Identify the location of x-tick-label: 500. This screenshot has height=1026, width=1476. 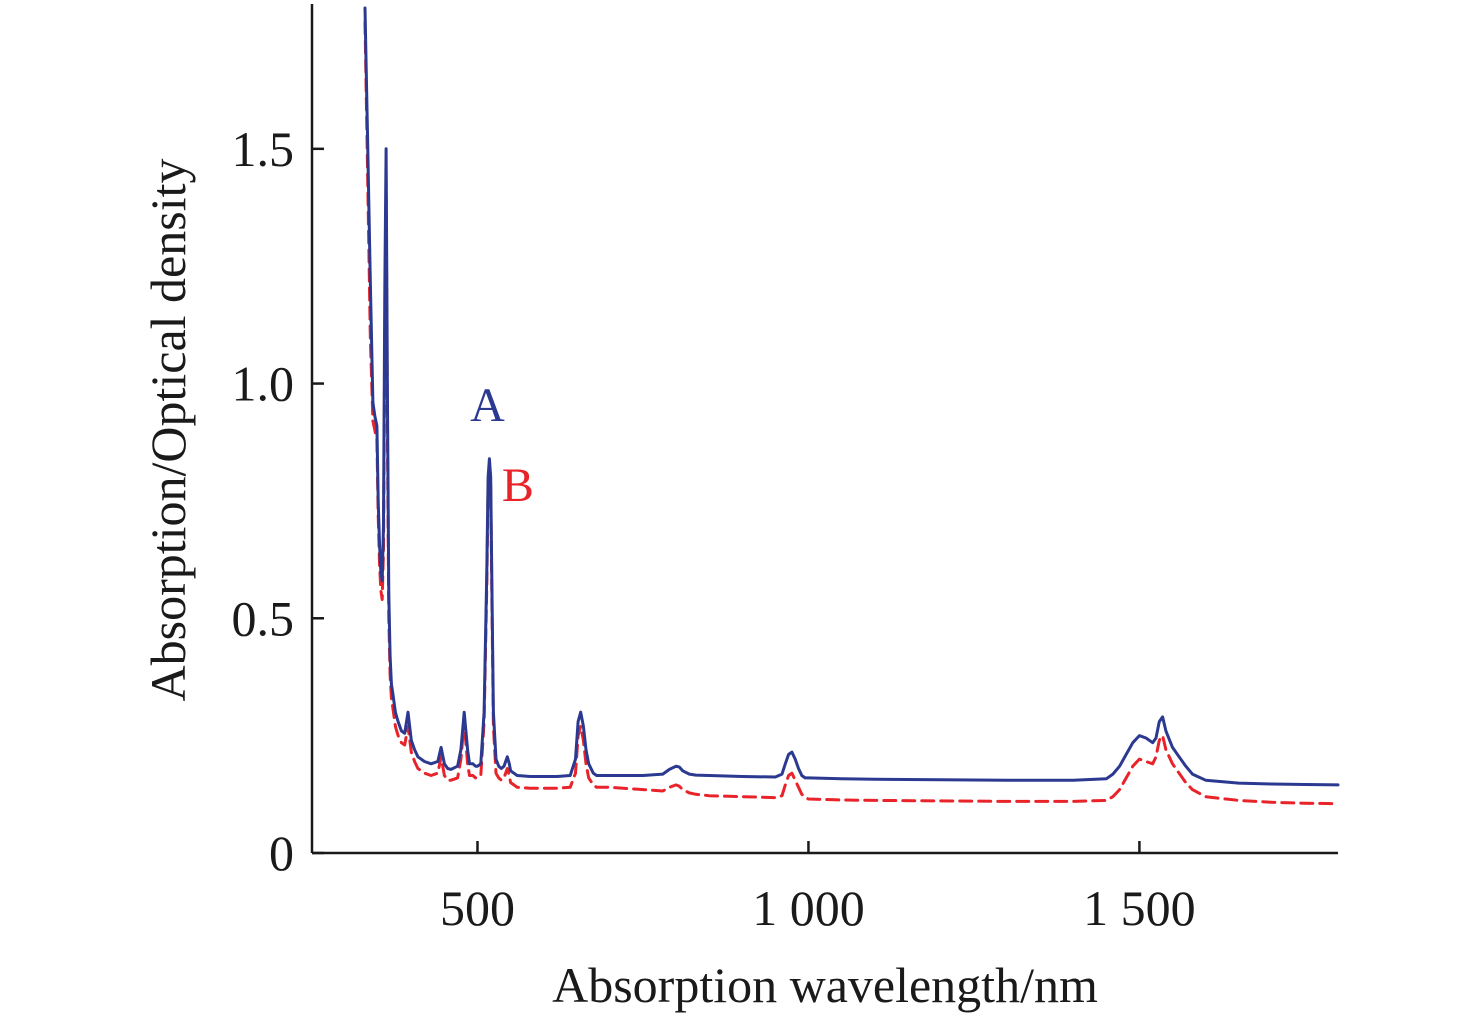
(477, 908).